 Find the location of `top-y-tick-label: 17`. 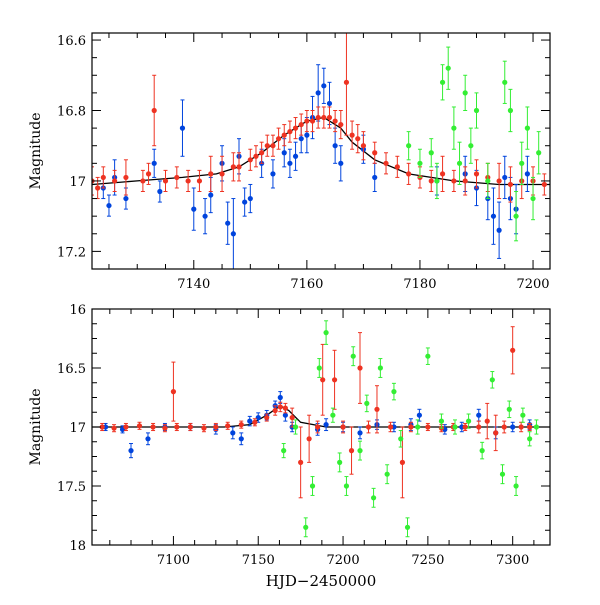

top-y-tick-label: 17 is located at coordinates (77, 182).